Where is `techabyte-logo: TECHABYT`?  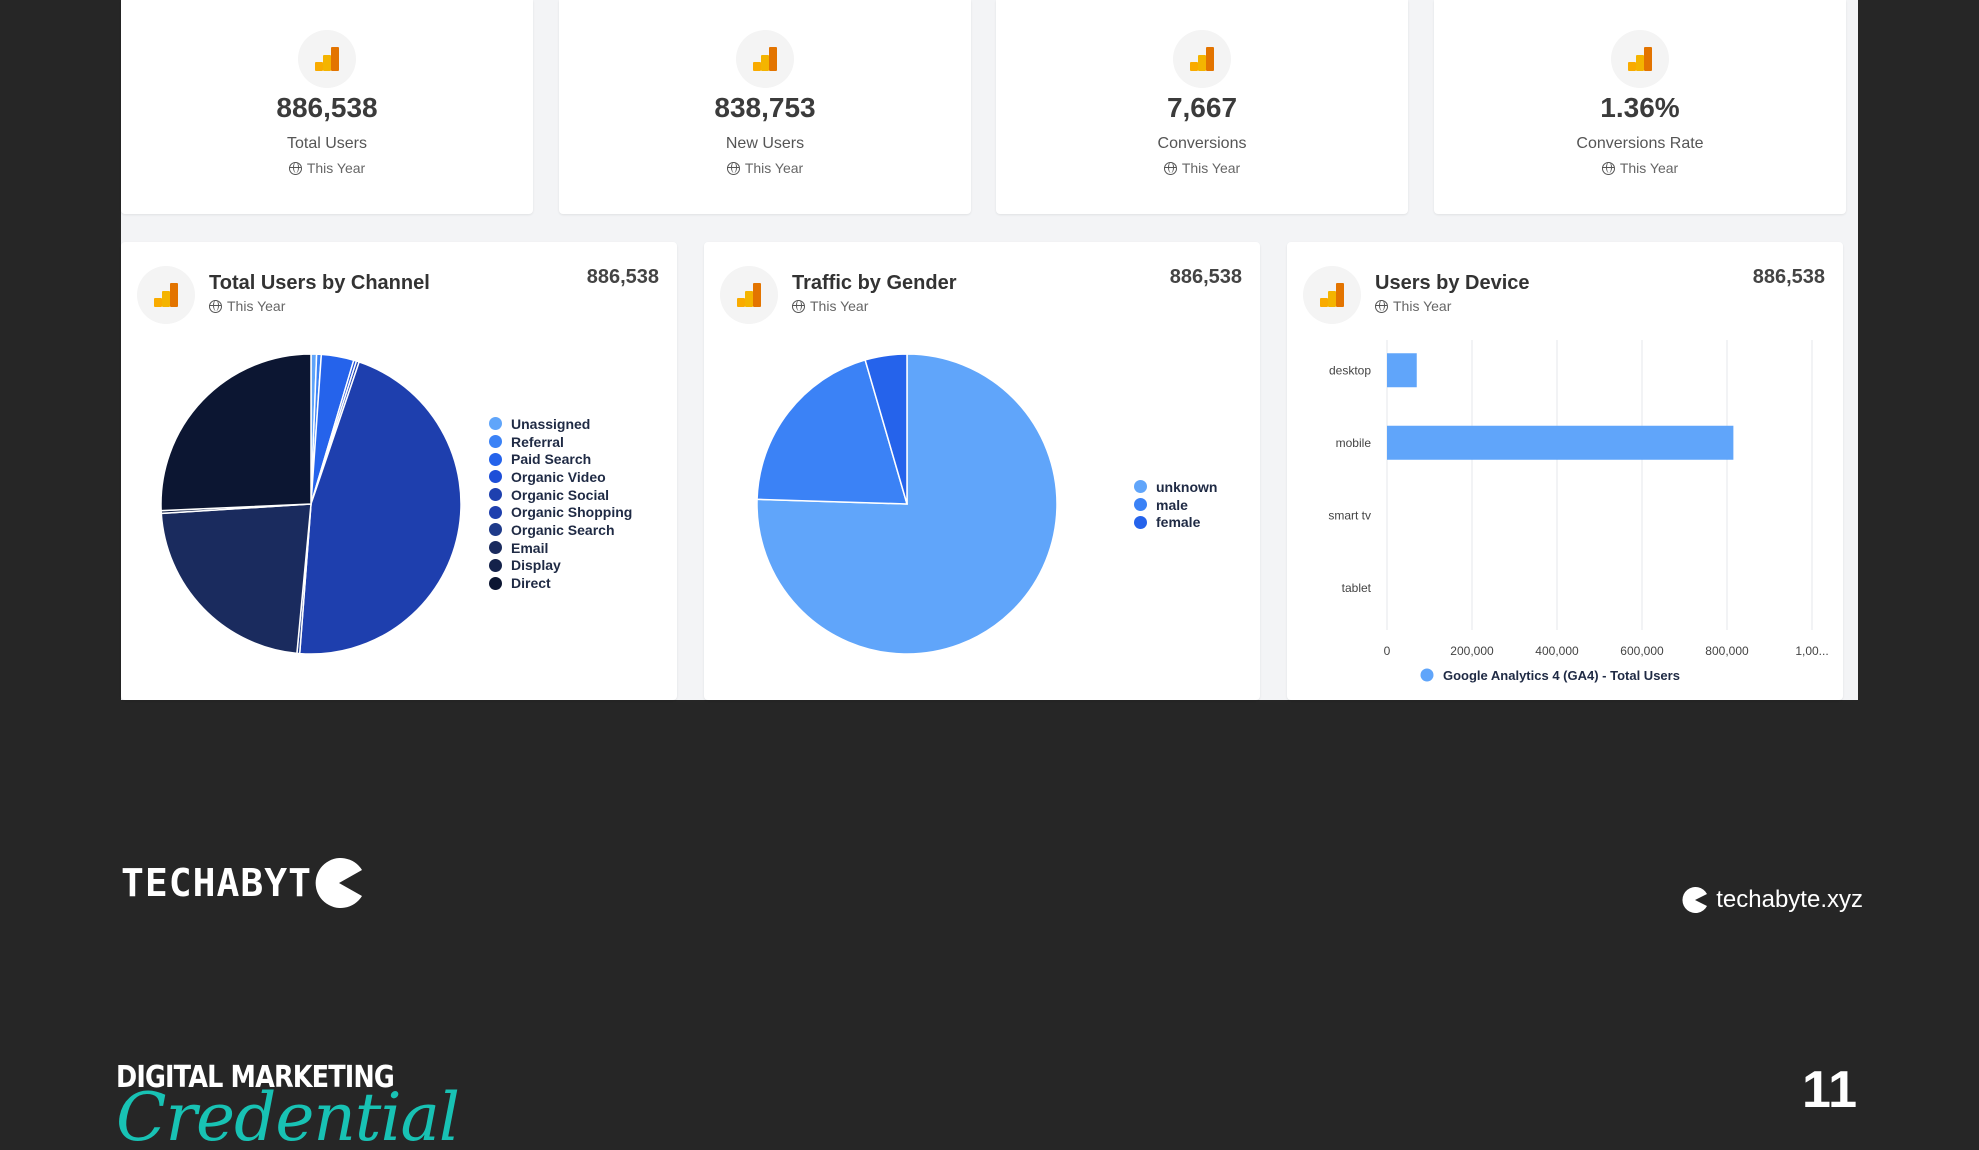 techabyte-logo: TECHABYT is located at coordinates (242, 883).